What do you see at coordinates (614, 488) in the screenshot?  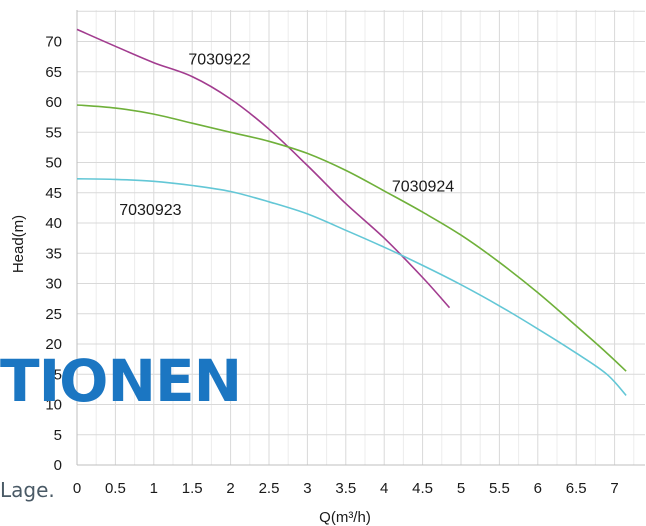 I see `x-tick-label: 7` at bounding box center [614, 488].